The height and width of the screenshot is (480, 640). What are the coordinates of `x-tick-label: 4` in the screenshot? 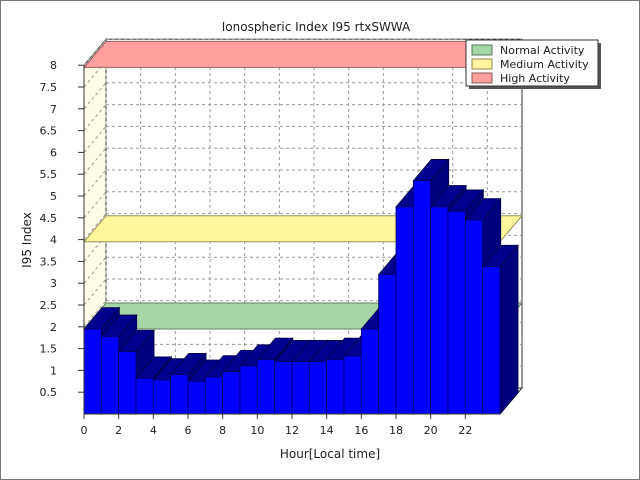 It's located at (153, 430).